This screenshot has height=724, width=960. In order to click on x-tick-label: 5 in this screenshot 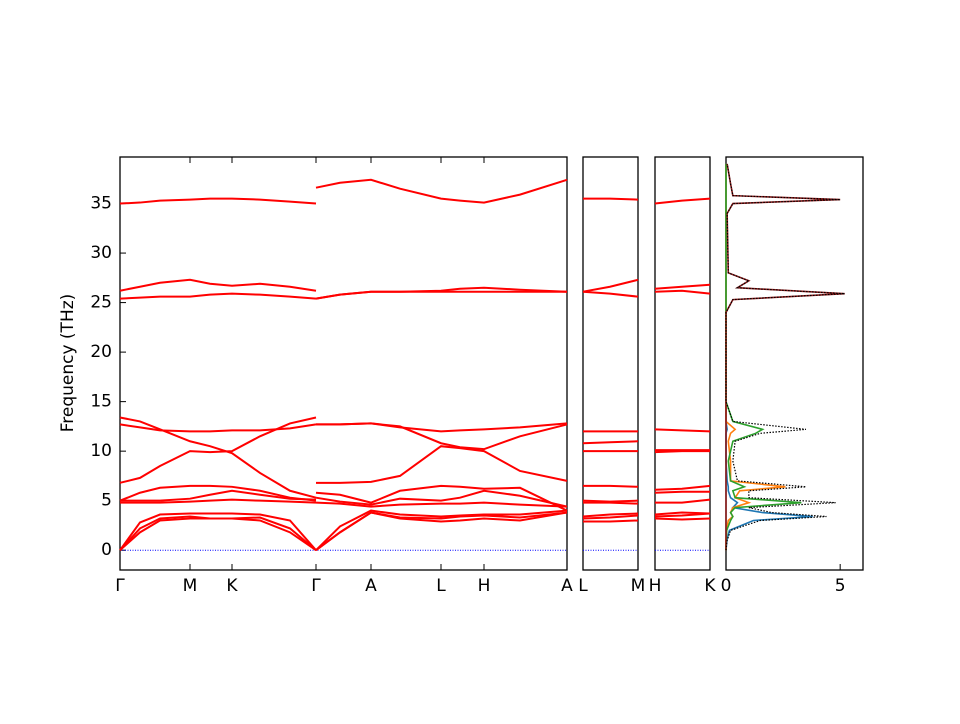, I will do `click(840, 586)`.